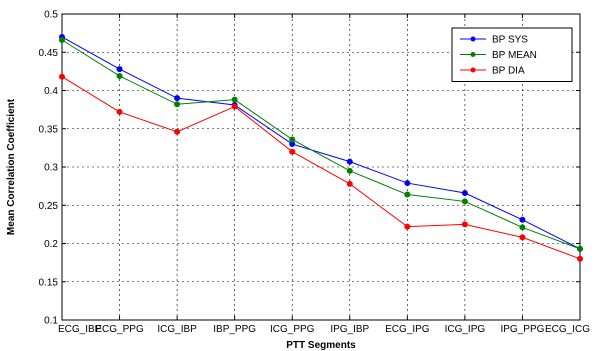 The height and width of the screenshot is (351, 595). I want to click on y-tick-label: 0.25, so click(49, 206).